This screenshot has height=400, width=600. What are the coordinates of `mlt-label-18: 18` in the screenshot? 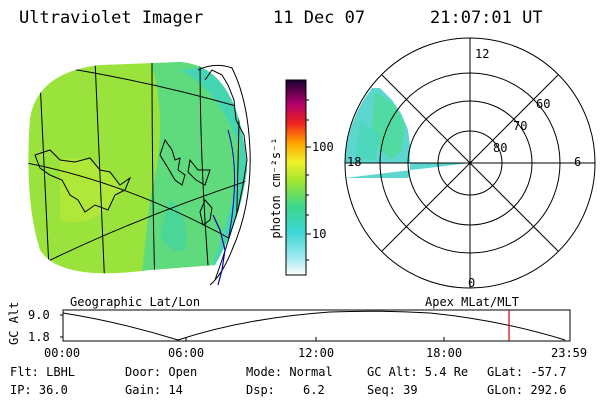 It's located at (354, 162).